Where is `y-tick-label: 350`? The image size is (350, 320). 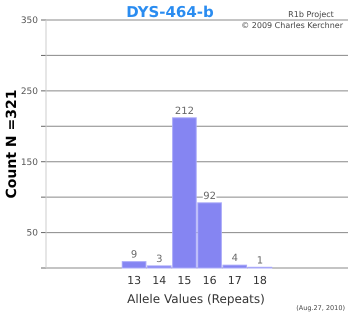 y-tick-label: 350 is located at coordinates (29, 21).